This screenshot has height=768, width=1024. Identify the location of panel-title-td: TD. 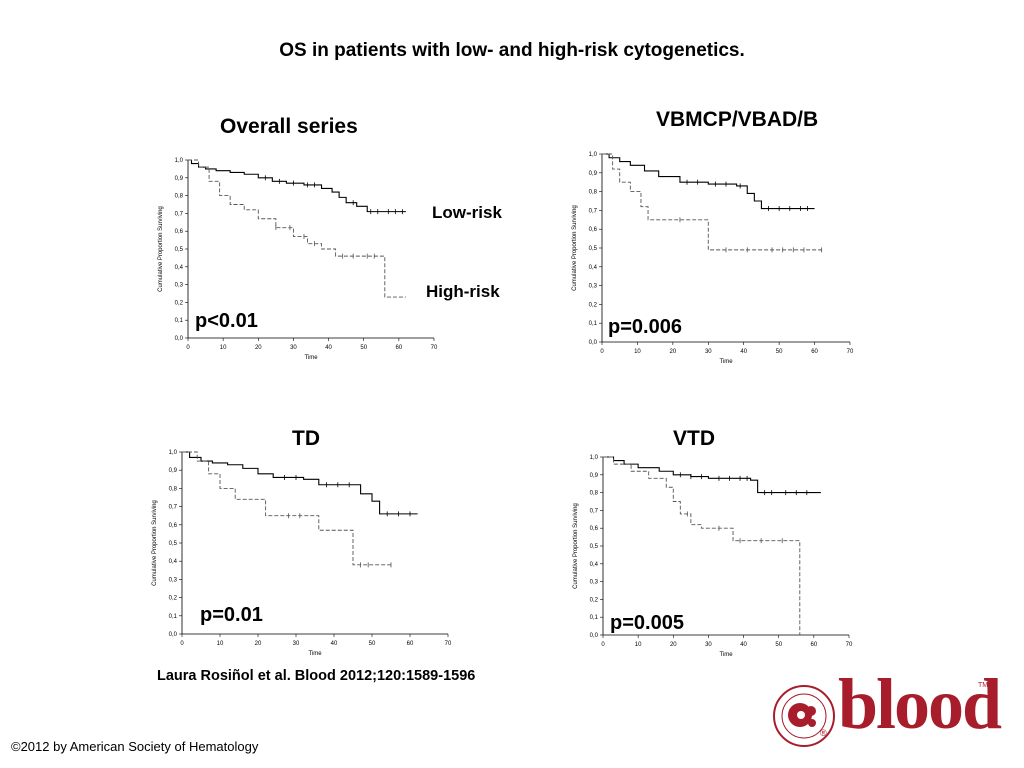
(306, 438).